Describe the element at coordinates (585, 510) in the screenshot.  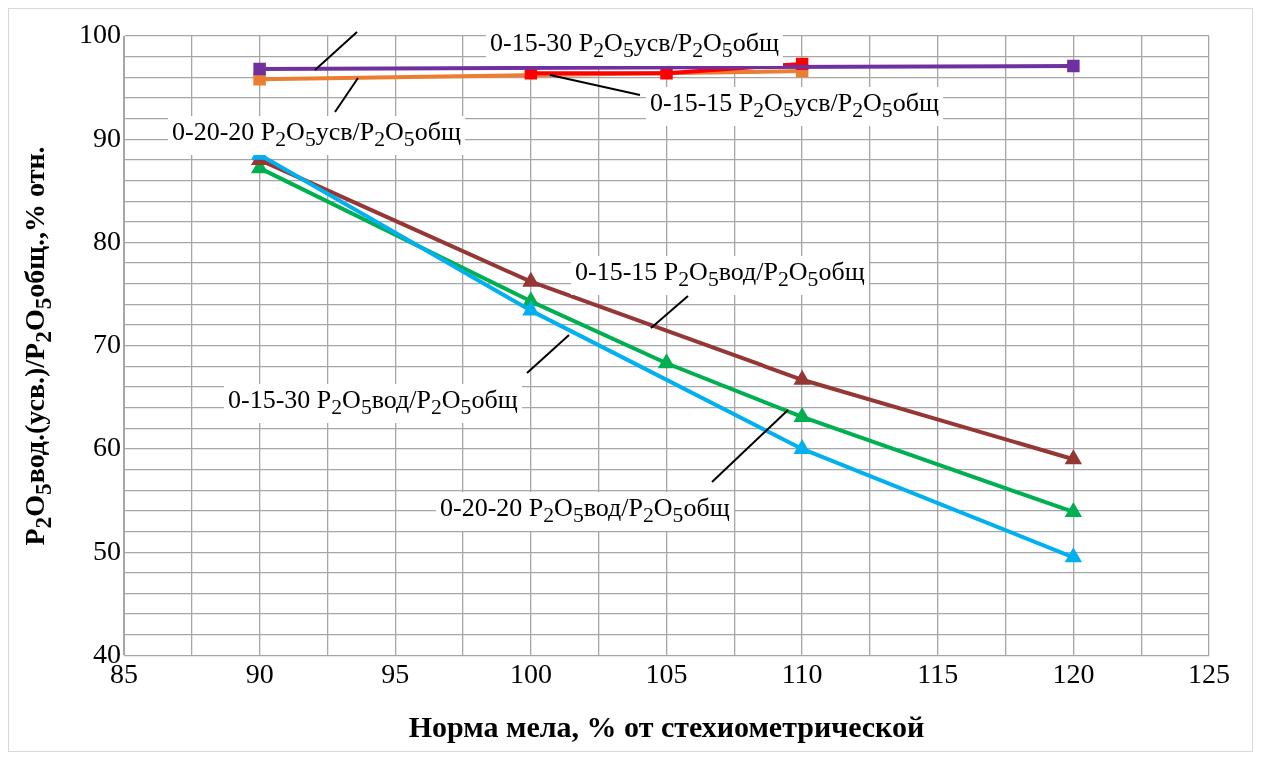
I see `text: 0-20-20 P$_{2}$O$_{5}$вод/P$_{2}$O$_{5}$общ` at that location.